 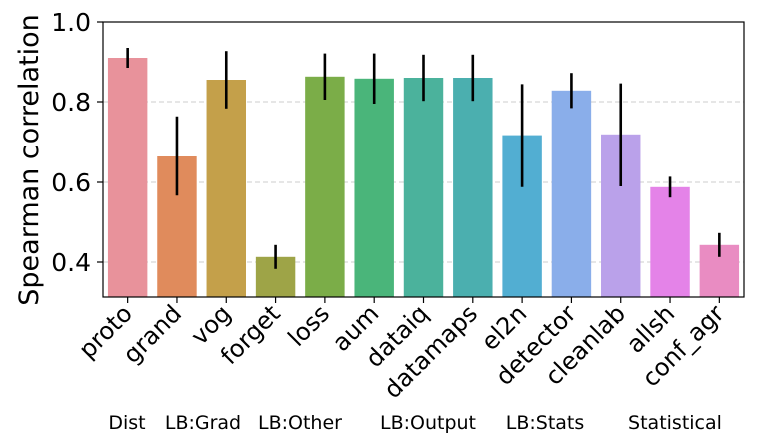 What do you see at coordinates (203, 423) in the screenshot?
I see `group-label: LB:Grad` at bounding box center [203, 423].